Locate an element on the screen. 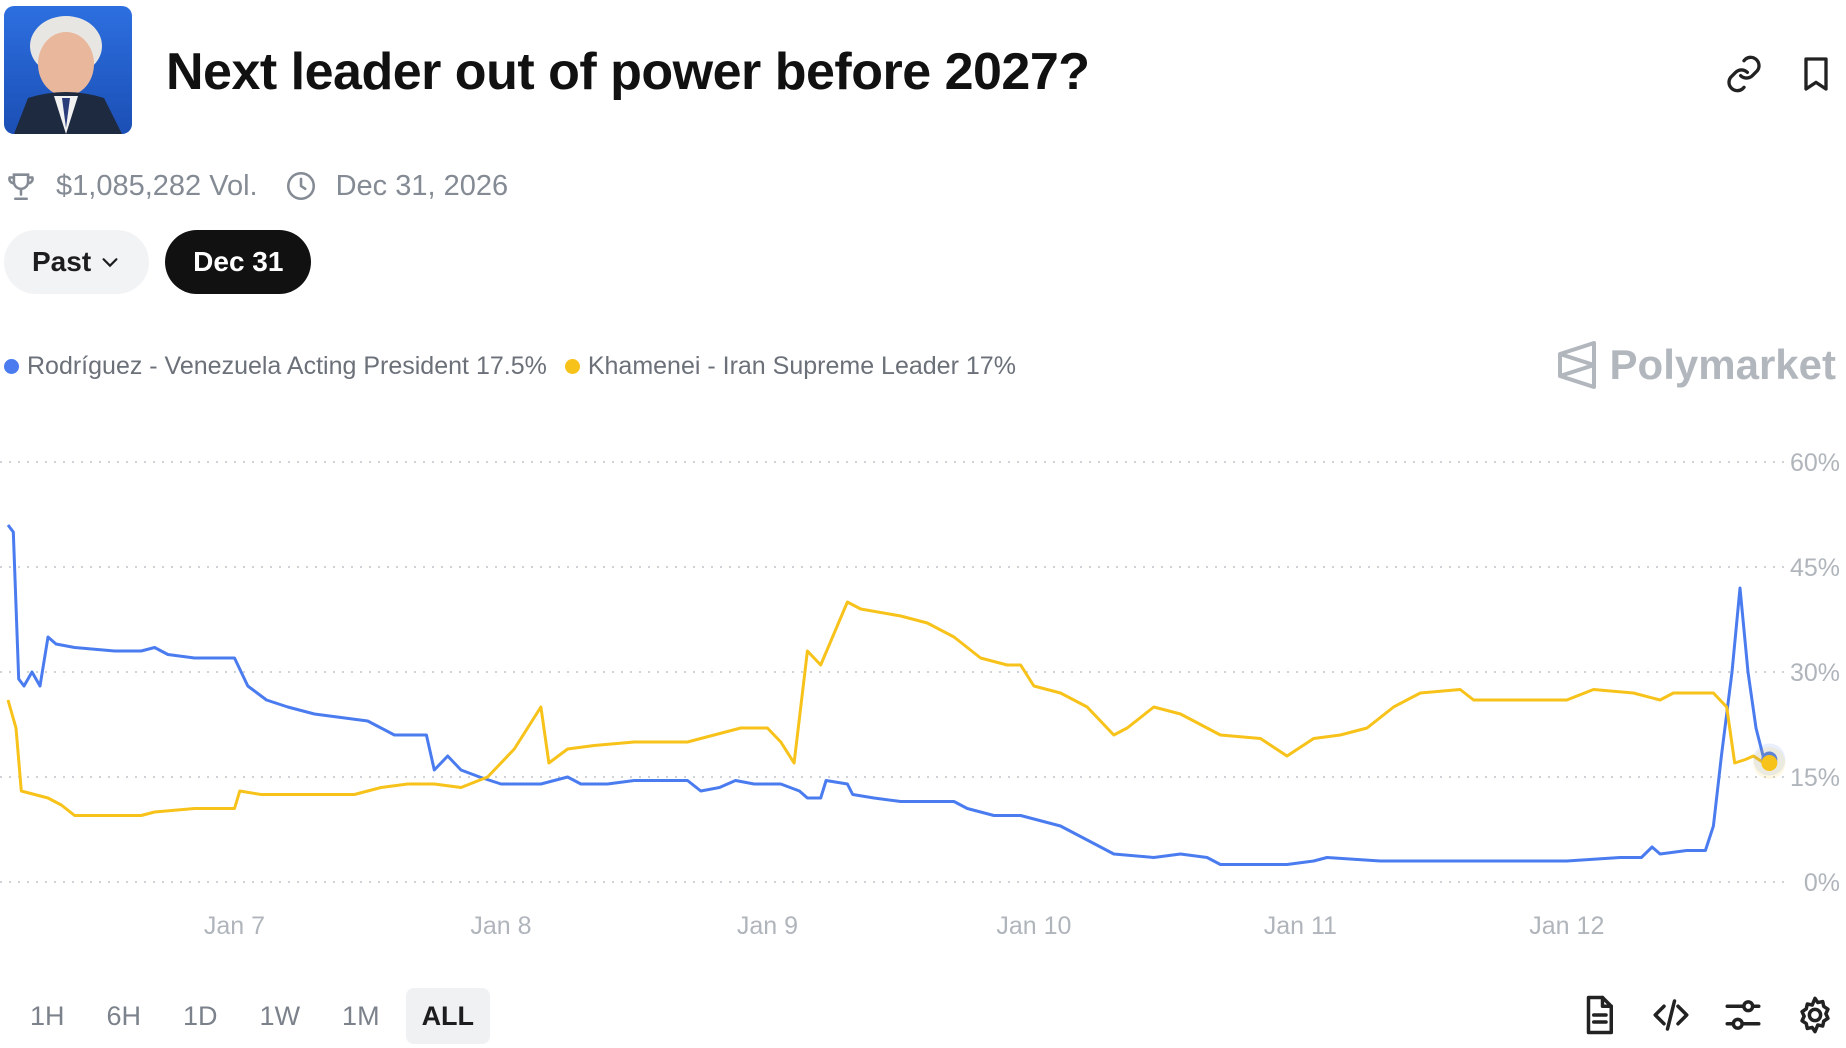  y-tick-label: 30% is located at coordinates (1815, 673).